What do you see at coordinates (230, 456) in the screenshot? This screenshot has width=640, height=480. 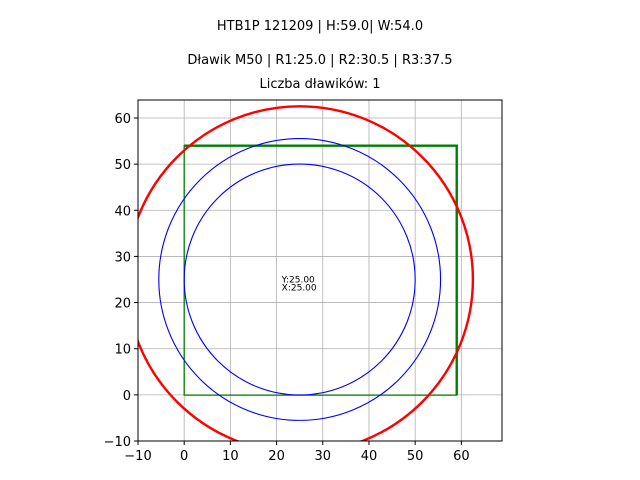 I see `x-tick-label: 10` at bounding box center [230, 456].